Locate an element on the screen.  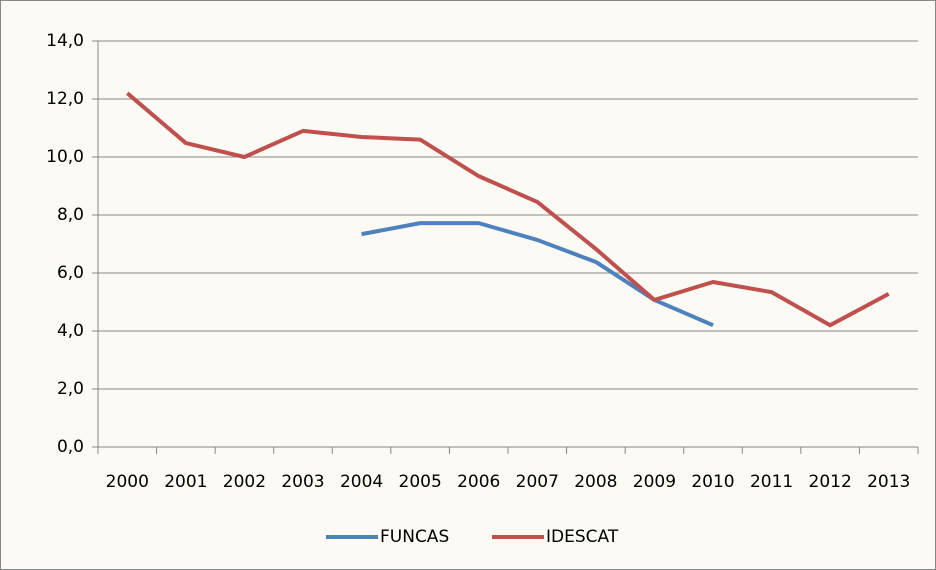
y-tick-label: 12,0 is located at coordinates (65, 99).